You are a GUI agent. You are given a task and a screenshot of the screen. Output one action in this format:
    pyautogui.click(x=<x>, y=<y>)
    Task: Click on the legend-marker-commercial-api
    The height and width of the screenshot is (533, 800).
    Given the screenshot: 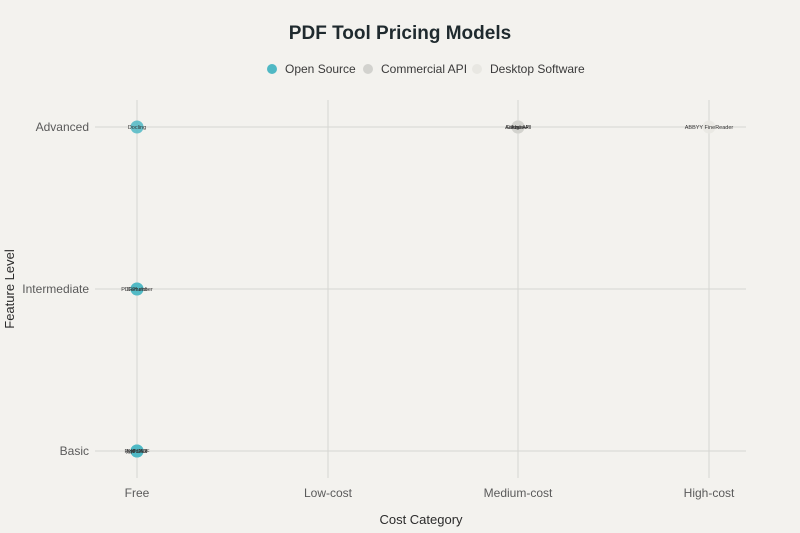 What is the action you would take?
    pyautogui.click(x=368, y=69)
    